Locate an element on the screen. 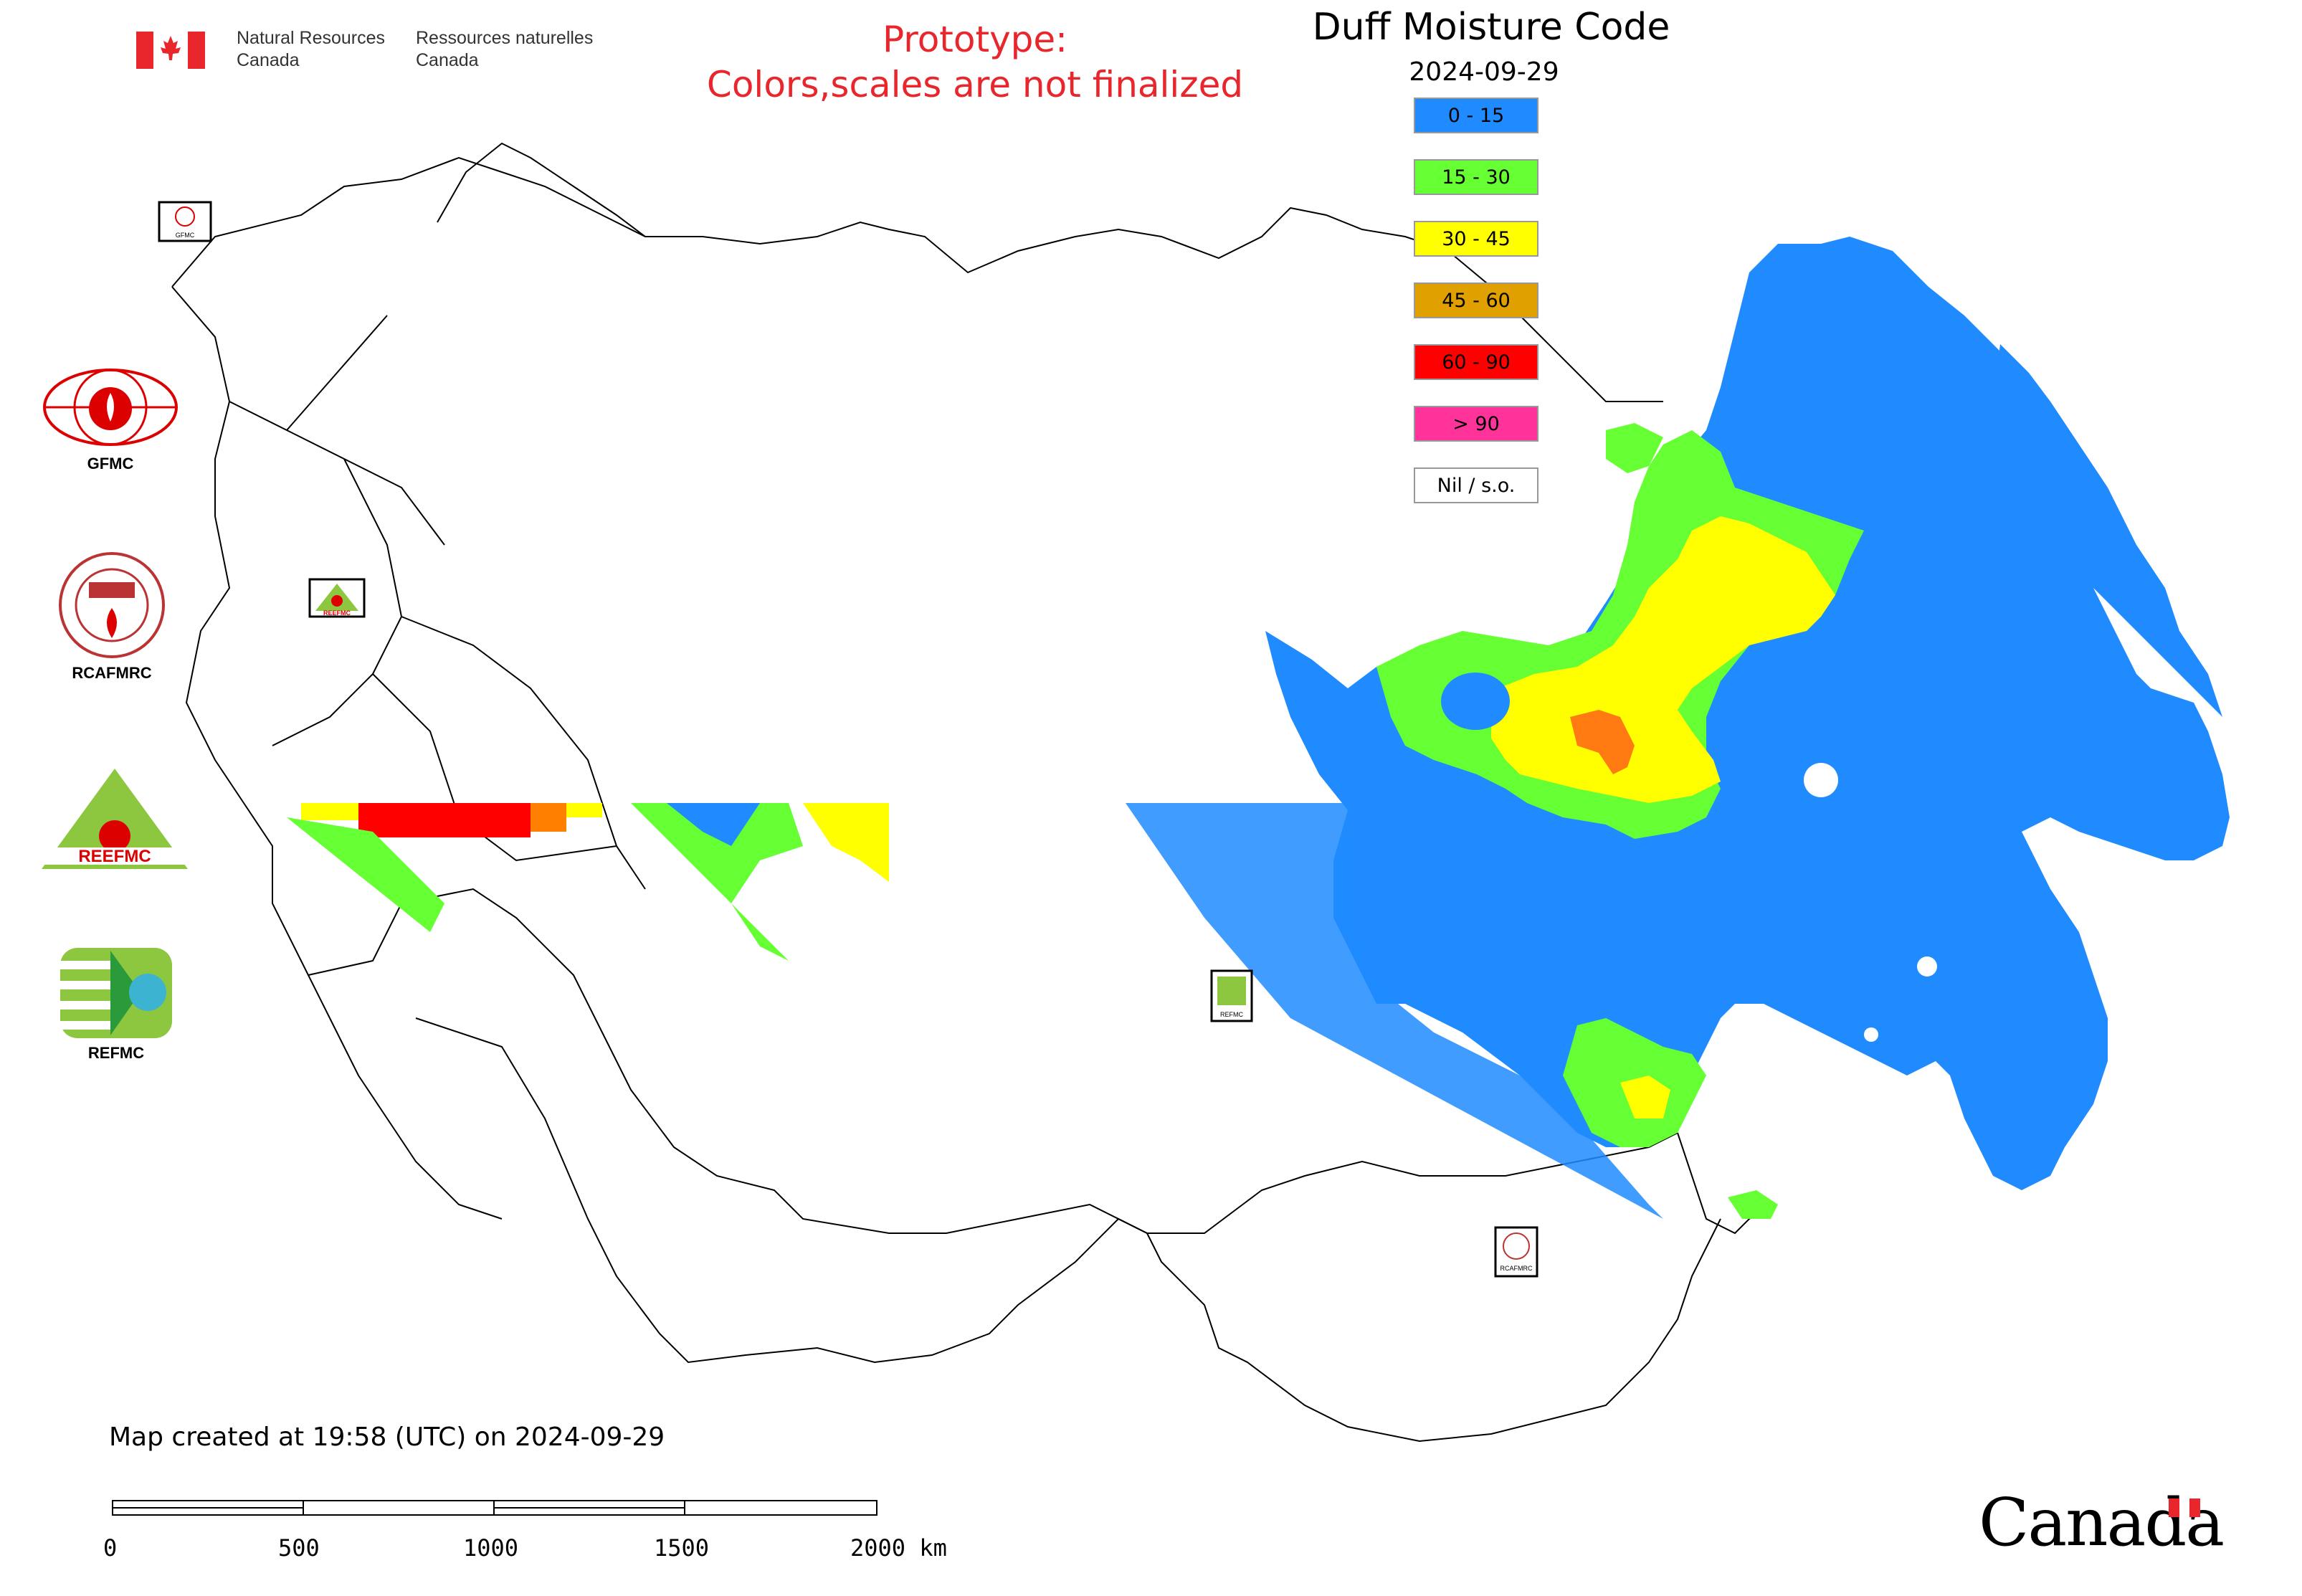 The image size is (2302, 1596). scale-label-0: 0 is located at coordinates (111, 1548).